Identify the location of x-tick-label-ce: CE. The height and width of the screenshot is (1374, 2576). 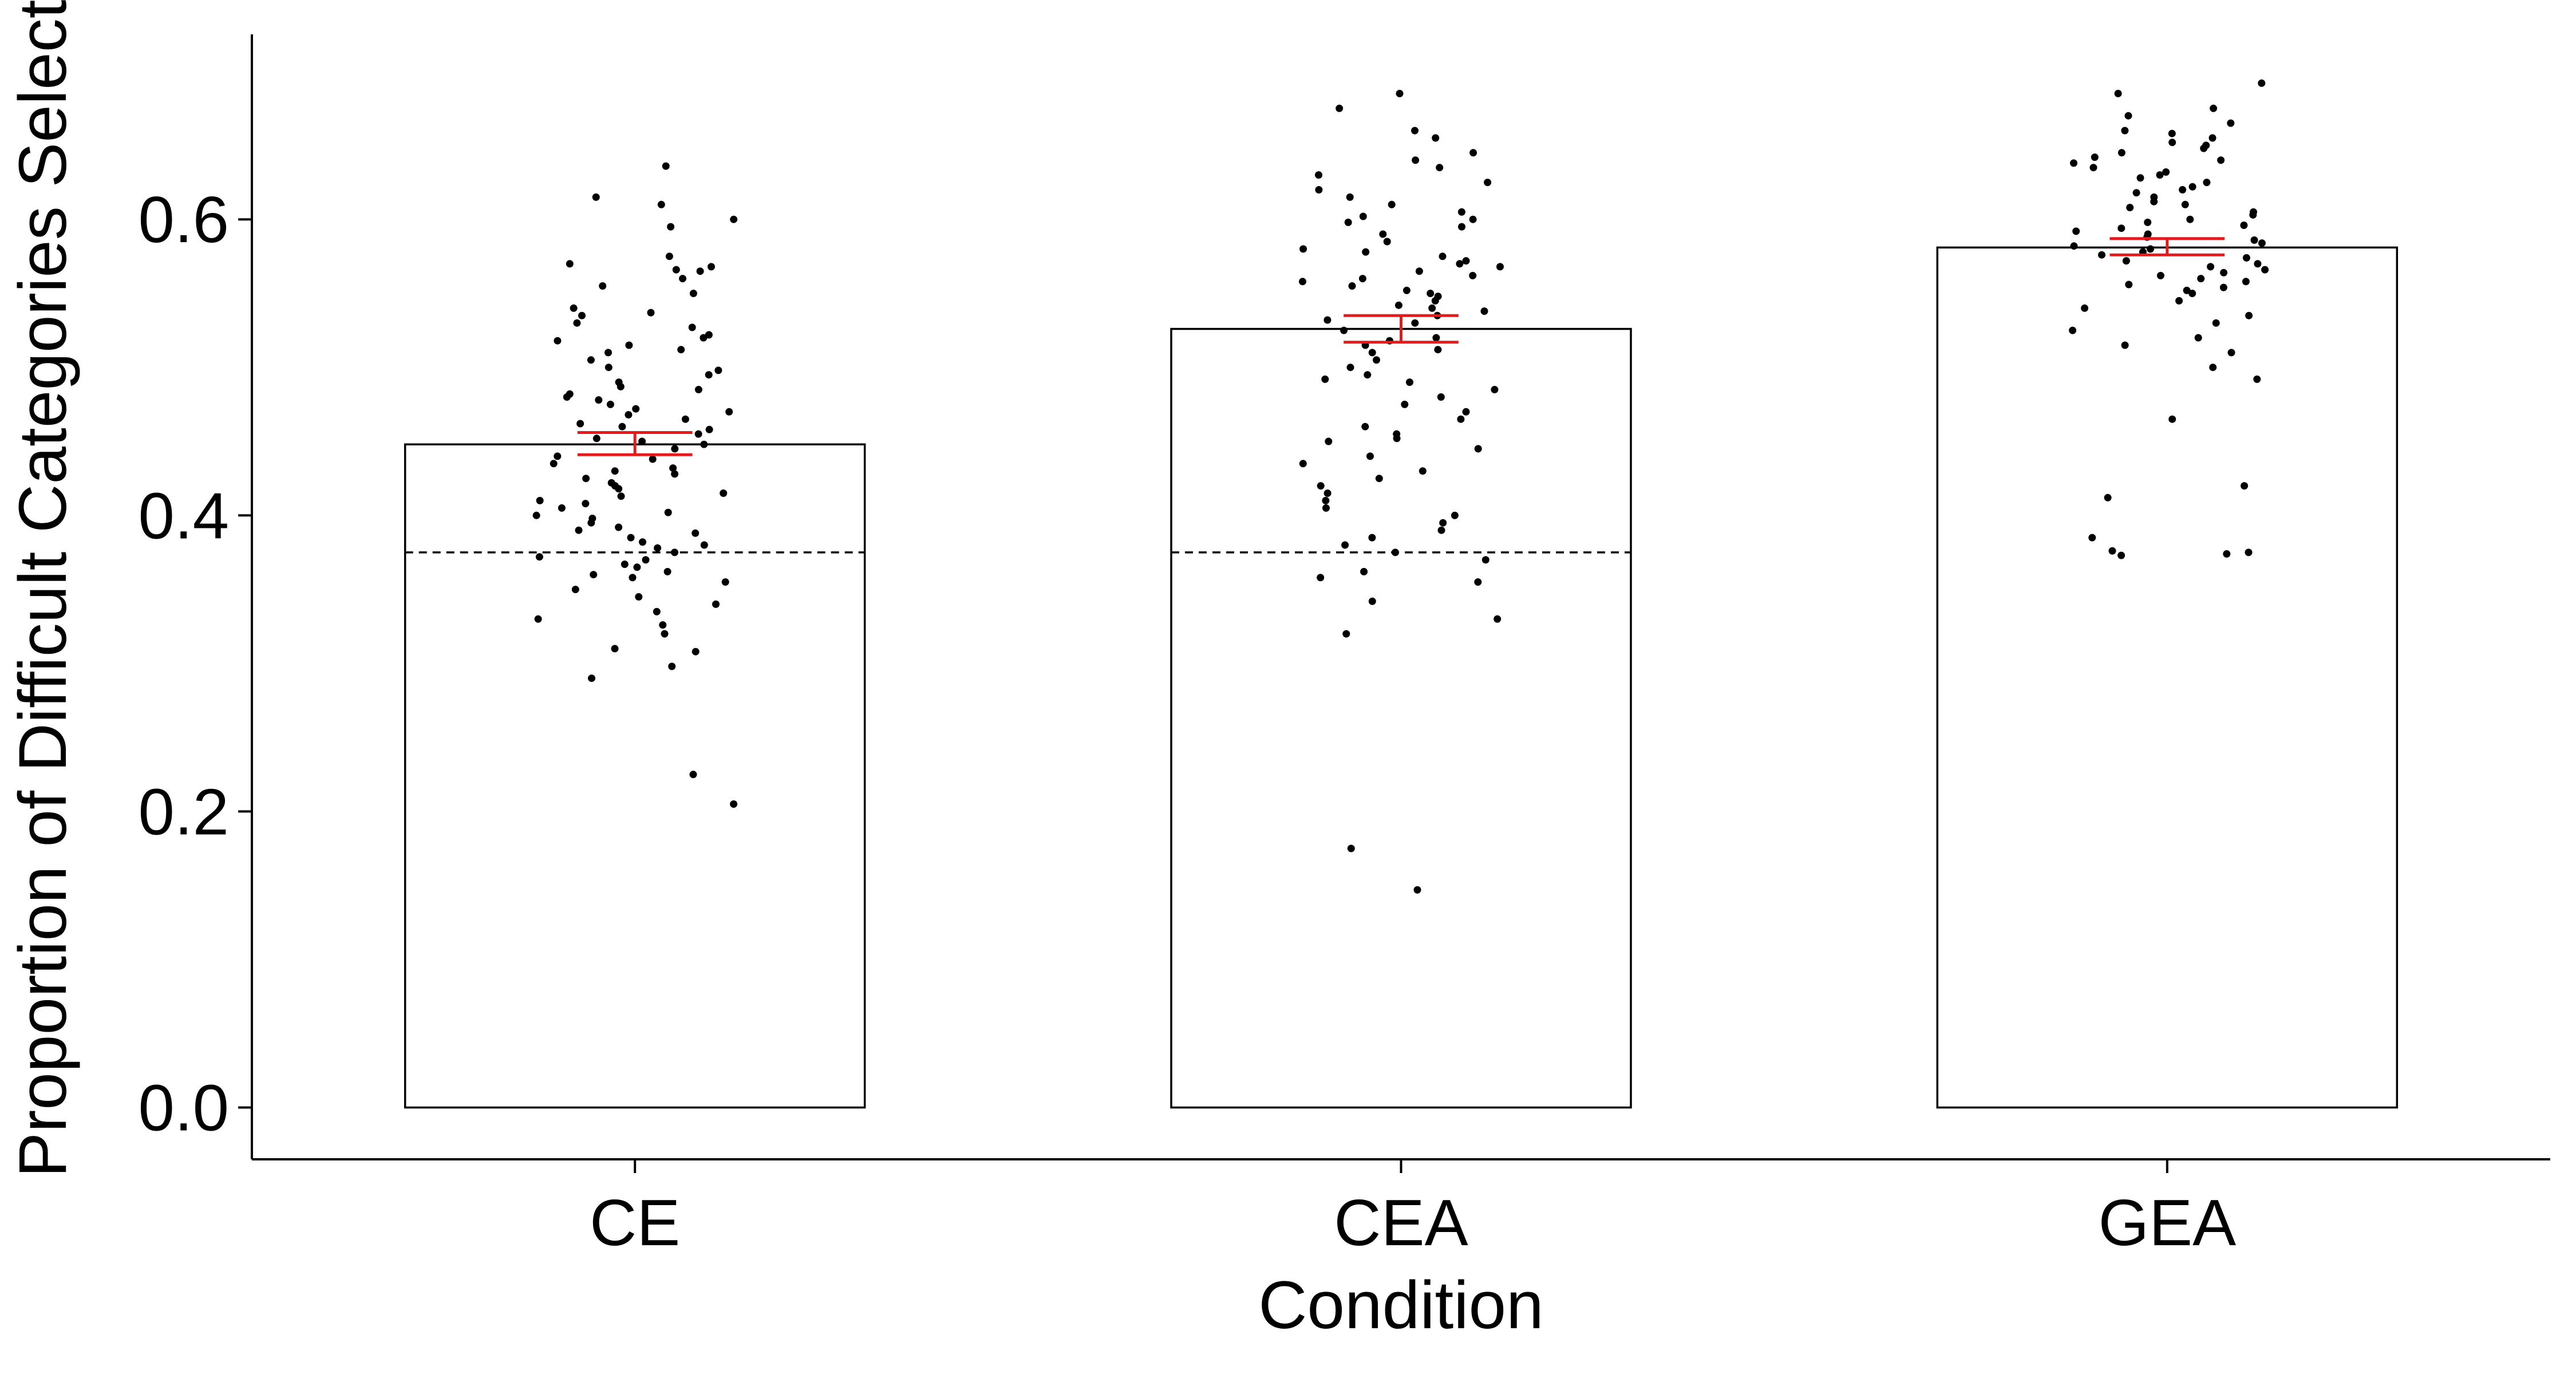
(635, 1223).